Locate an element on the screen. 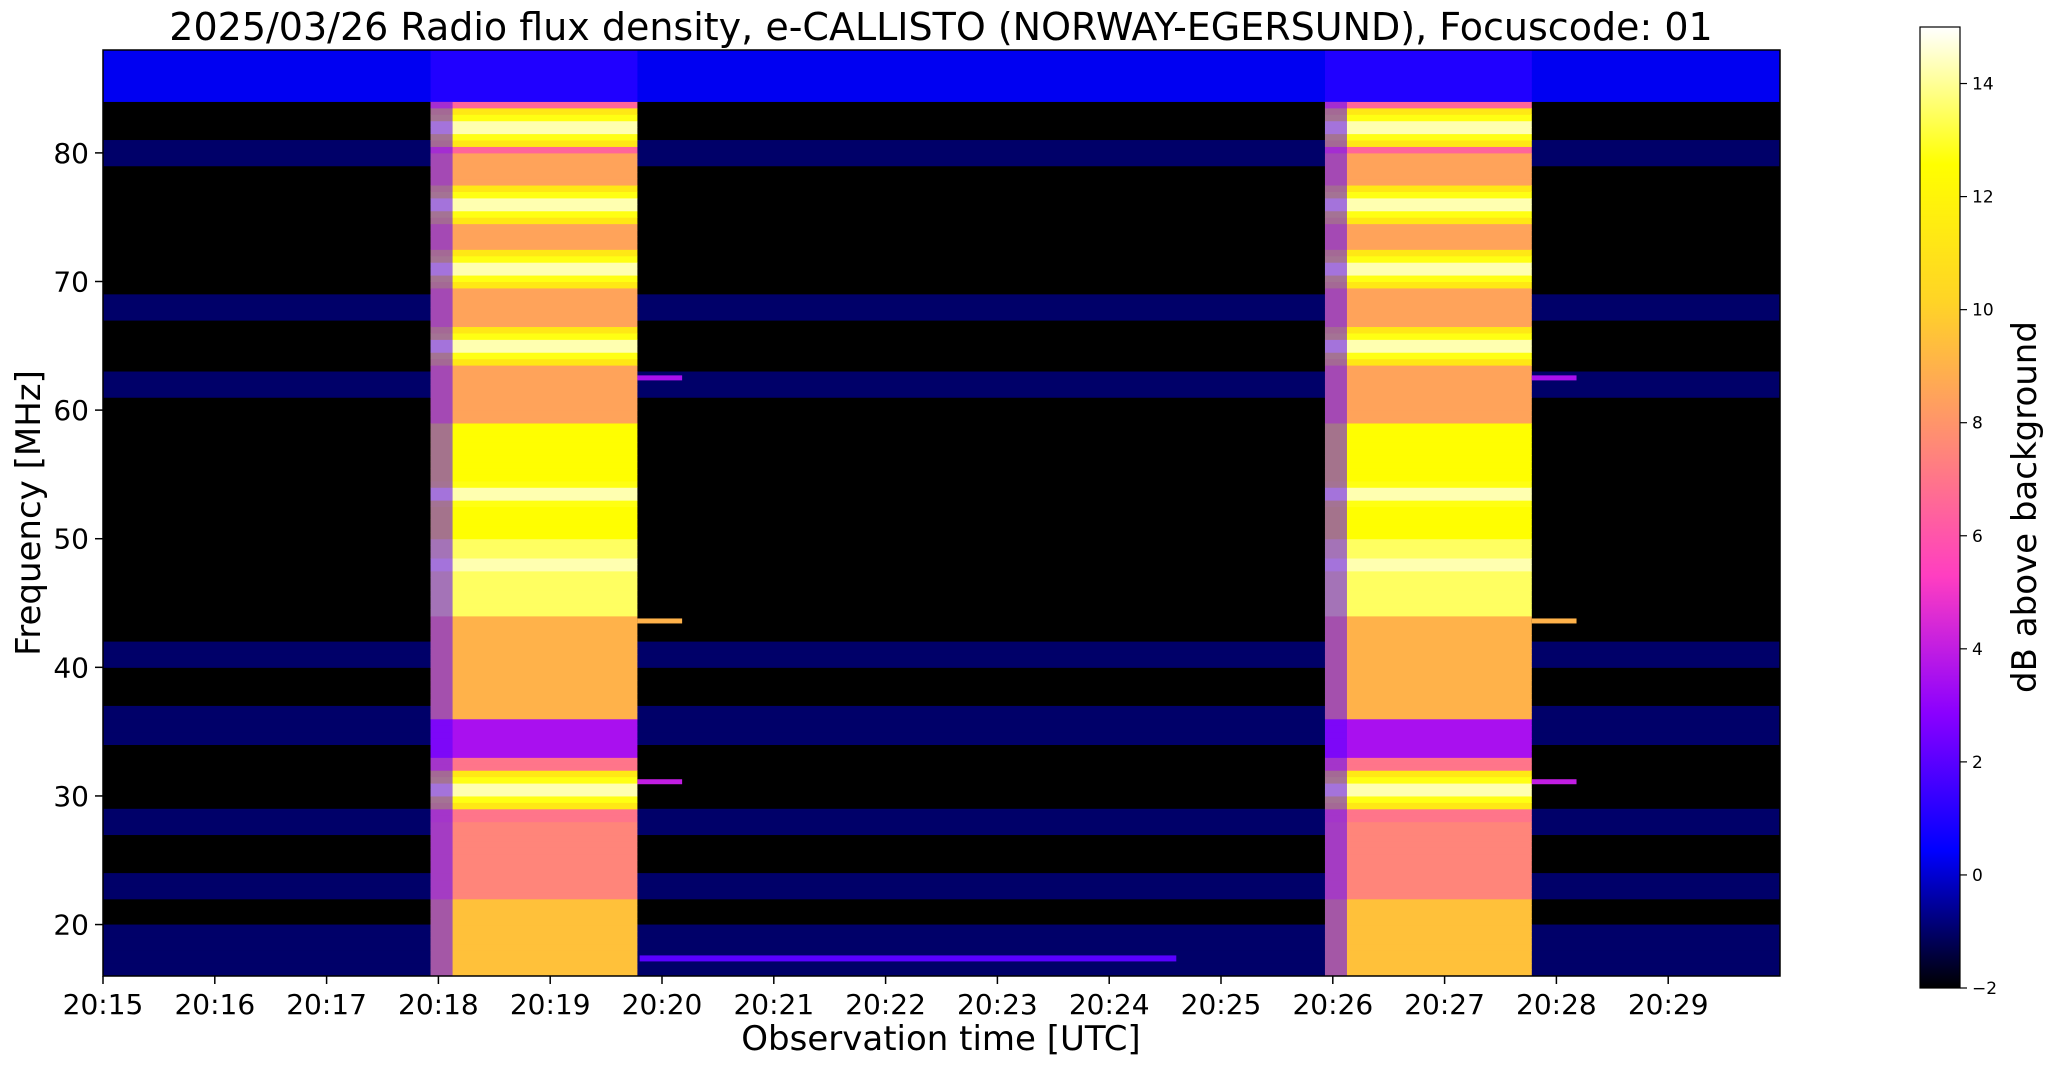  x-tick-label: 20:25 is located at coordinates (1221, 1004).